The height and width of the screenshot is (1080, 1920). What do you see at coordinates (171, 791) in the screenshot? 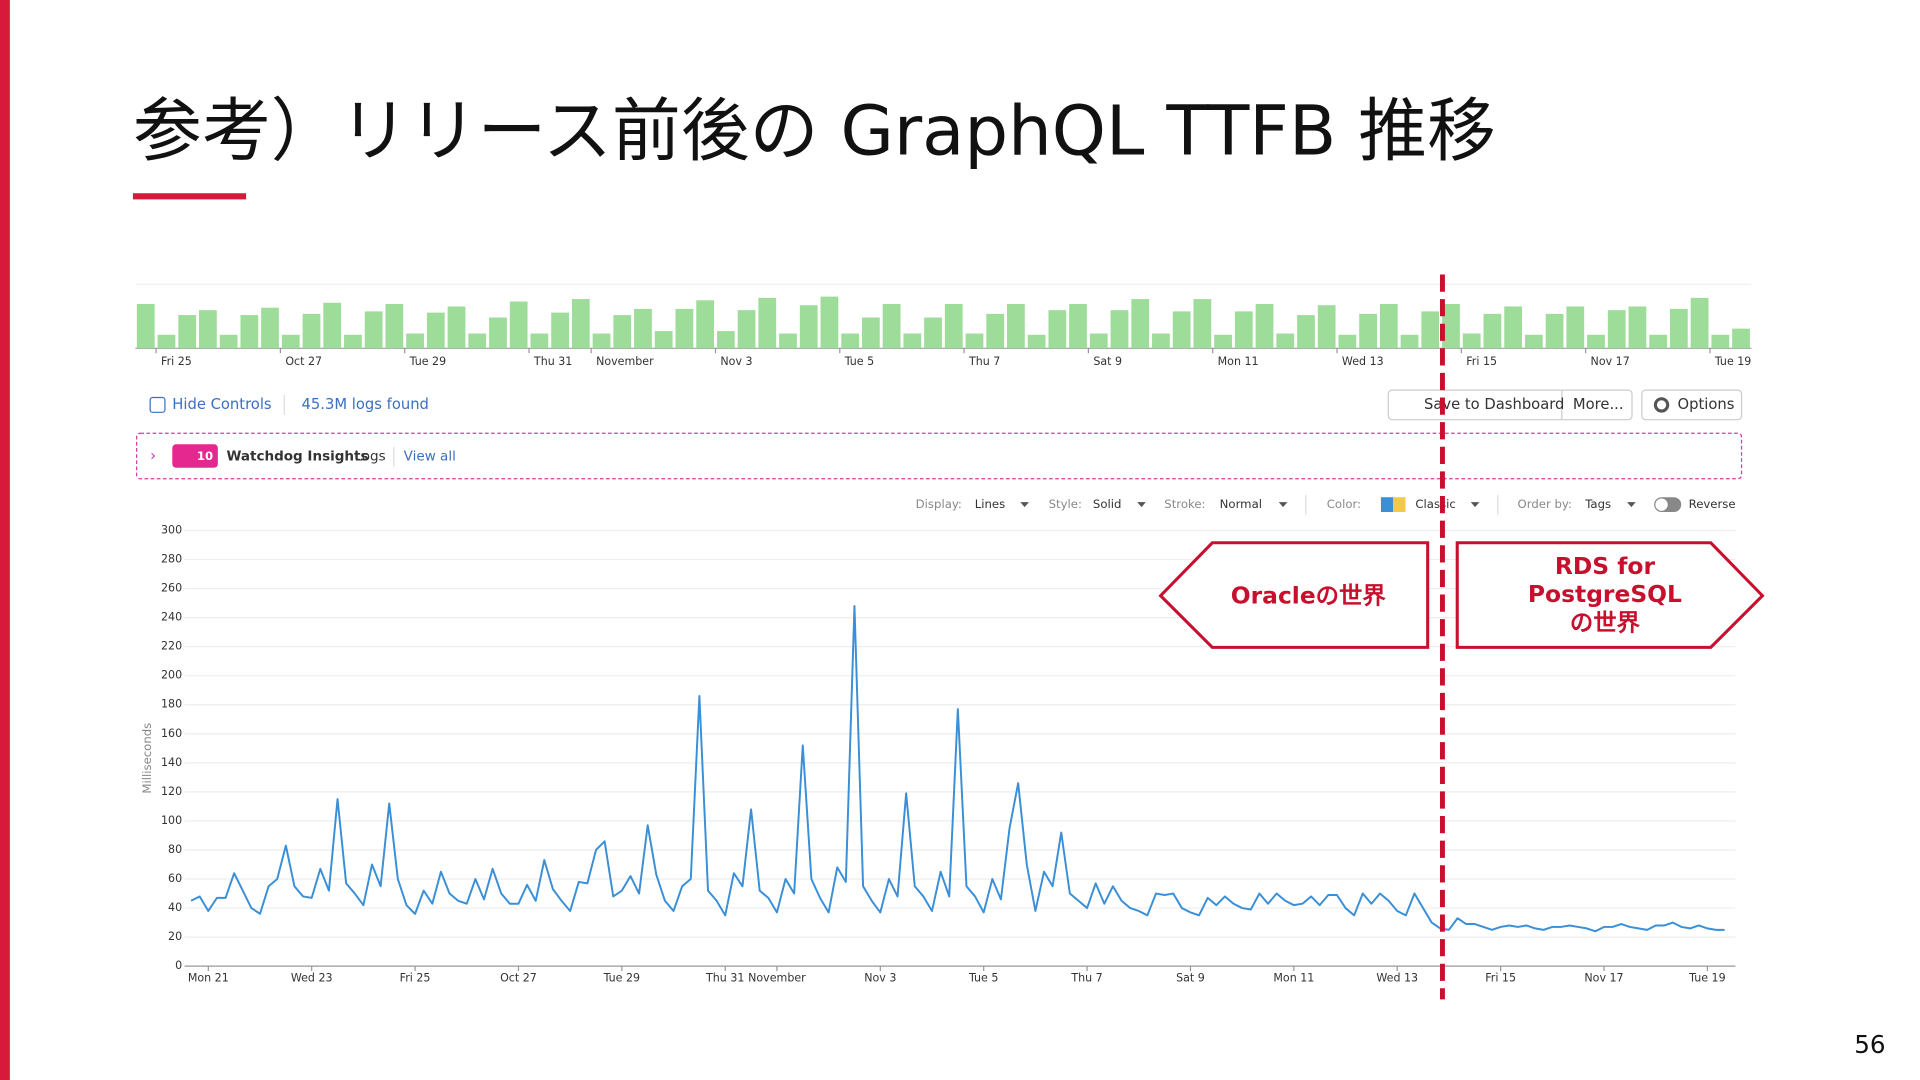
I see `y-tick-label: 120` at bounding box center [171, 791].